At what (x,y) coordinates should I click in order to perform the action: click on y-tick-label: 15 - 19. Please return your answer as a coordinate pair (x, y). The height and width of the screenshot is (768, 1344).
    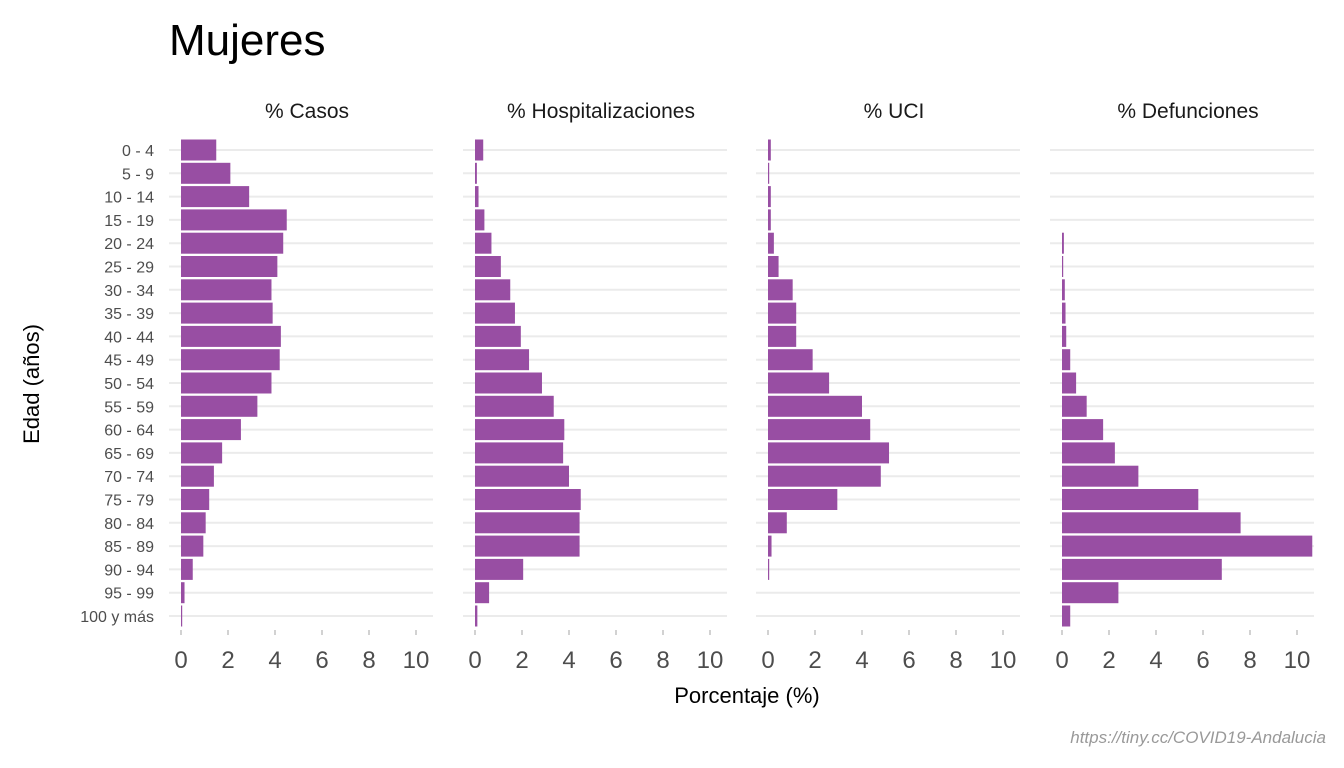
    Looking at the image, I should click on (129, 221).